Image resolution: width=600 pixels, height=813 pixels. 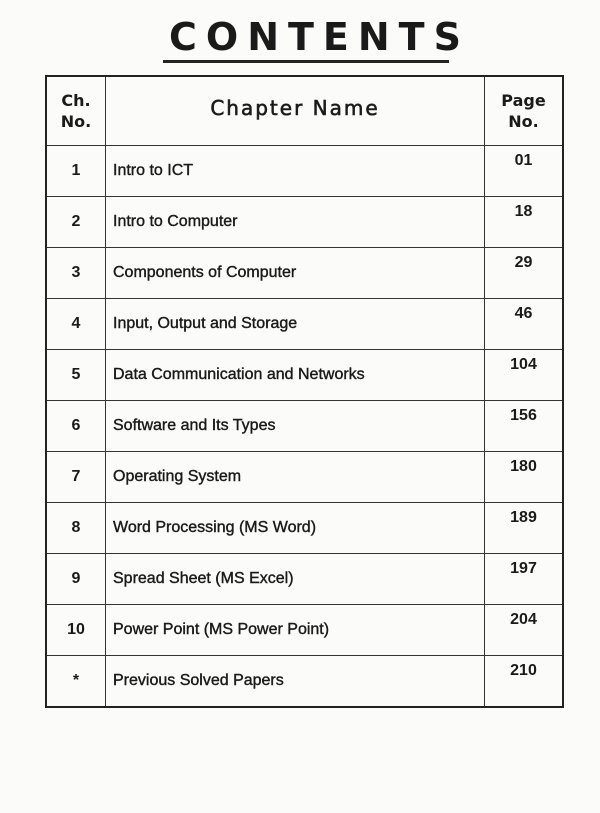 What do you see at coordinates (75, 273) in the screenshot?
I see `chapter-number: 3` at bounding box center [75, 273].